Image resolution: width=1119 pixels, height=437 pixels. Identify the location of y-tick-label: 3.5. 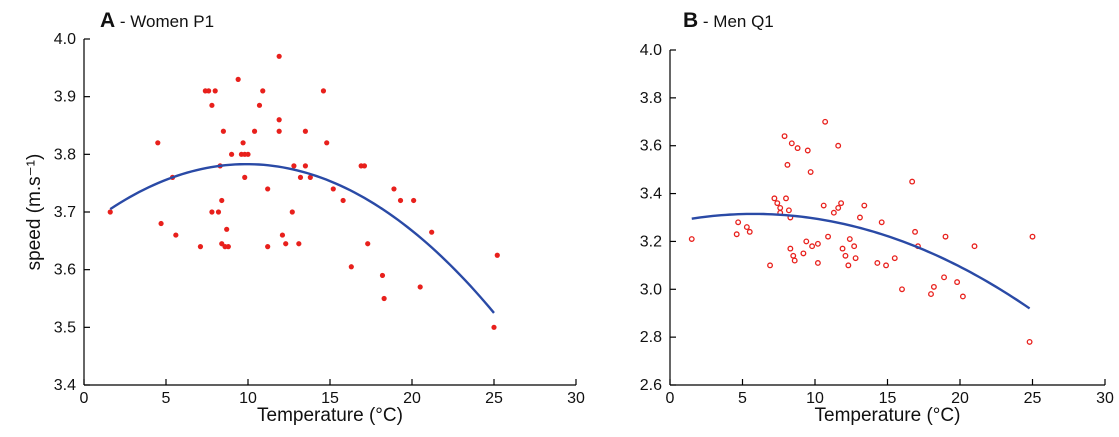
(65, 327).